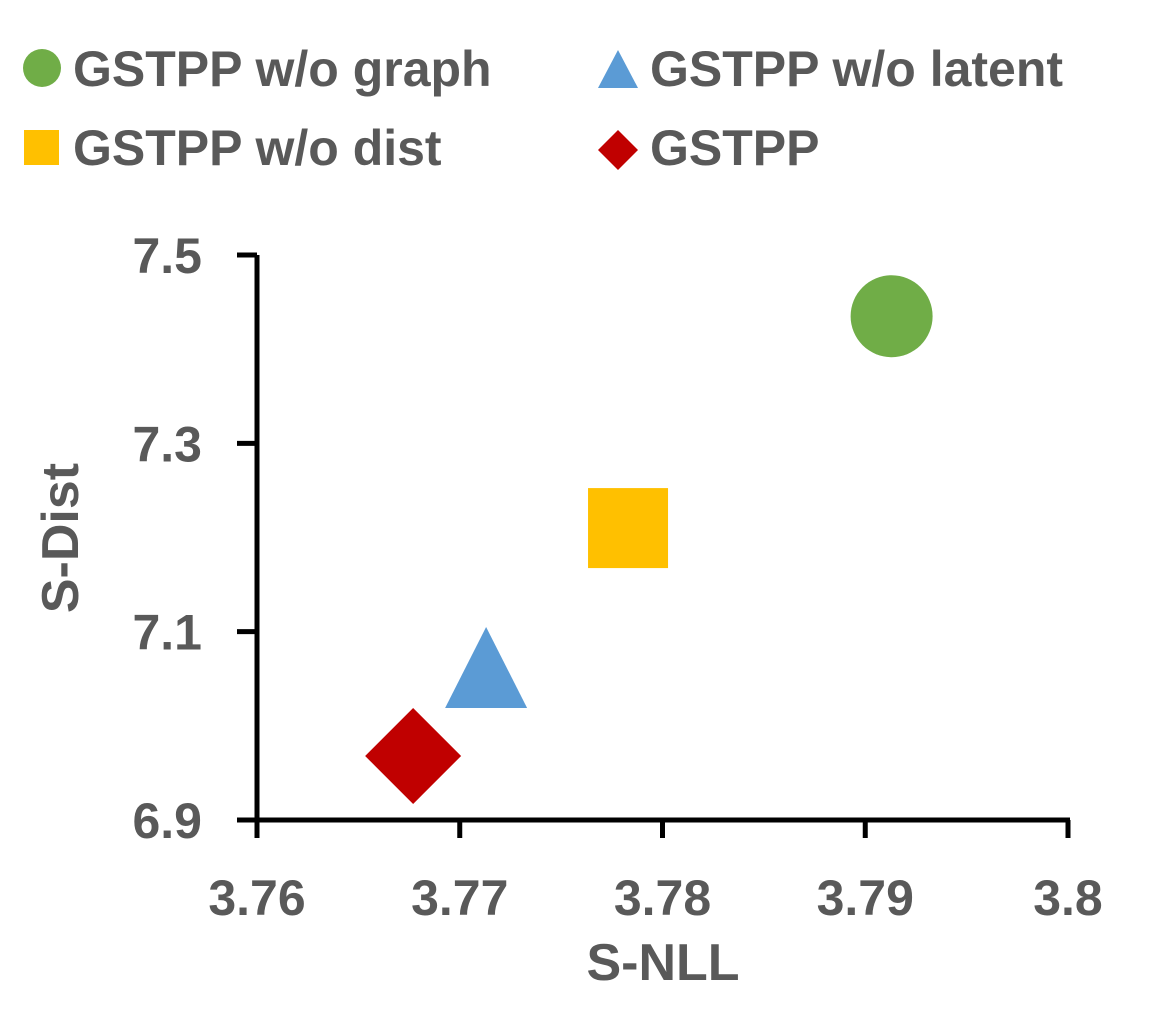 The width and height of the screenshot is (1154, 1014). I want to click on legend-marker-square, so click(41, 147).